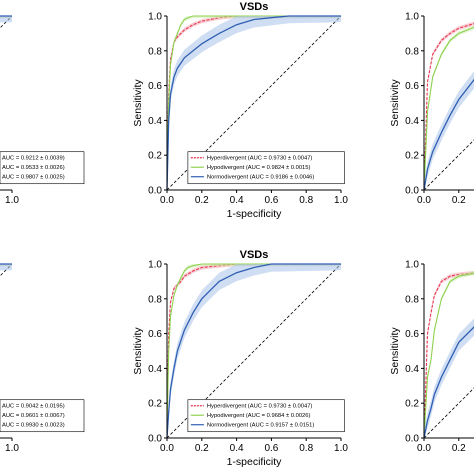  Describe the element at coordinates (33, 426) in the screenshot. I see `legend-label: AUC = 0.9930 ± 0.0023)` at that location.